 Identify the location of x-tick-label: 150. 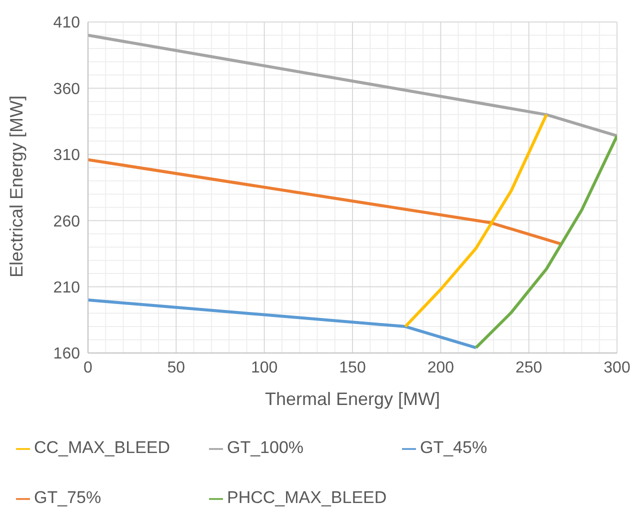
(352, 367).